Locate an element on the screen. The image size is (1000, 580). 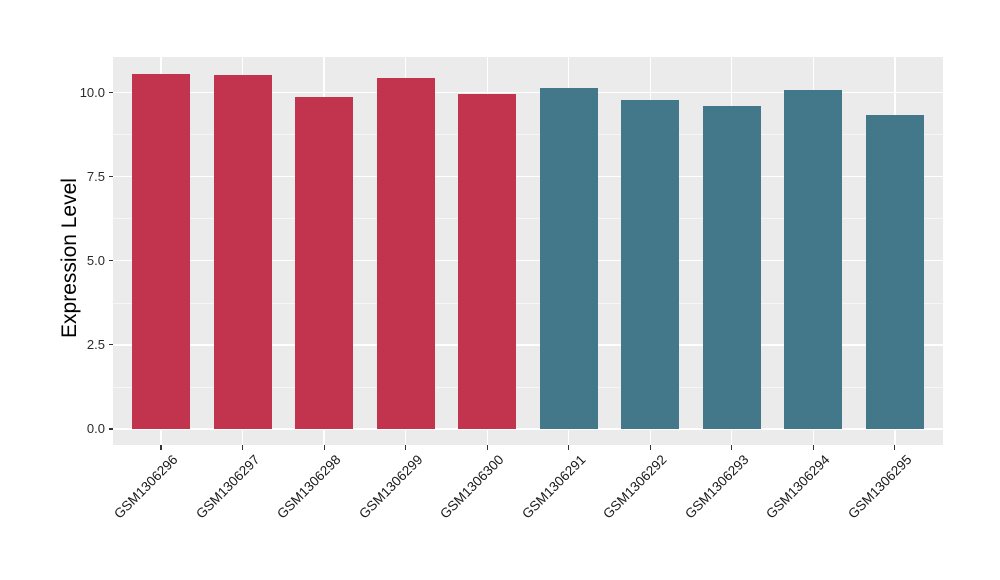
x-tick-label-GSM1306300: GSM1306300 is located at coordinates (472, 487).